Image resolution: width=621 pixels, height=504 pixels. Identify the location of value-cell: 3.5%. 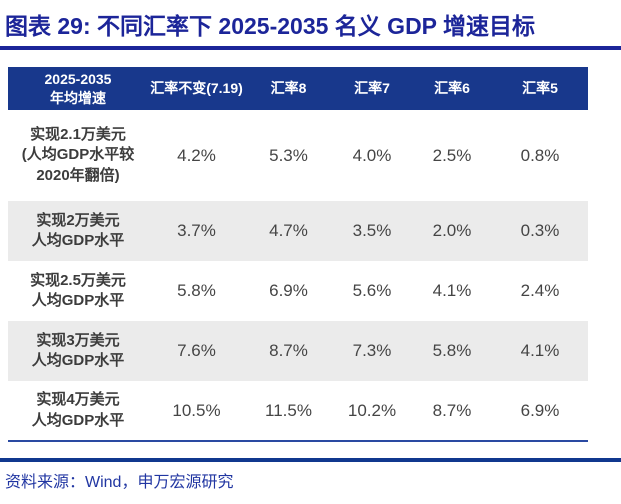
(372, 230).